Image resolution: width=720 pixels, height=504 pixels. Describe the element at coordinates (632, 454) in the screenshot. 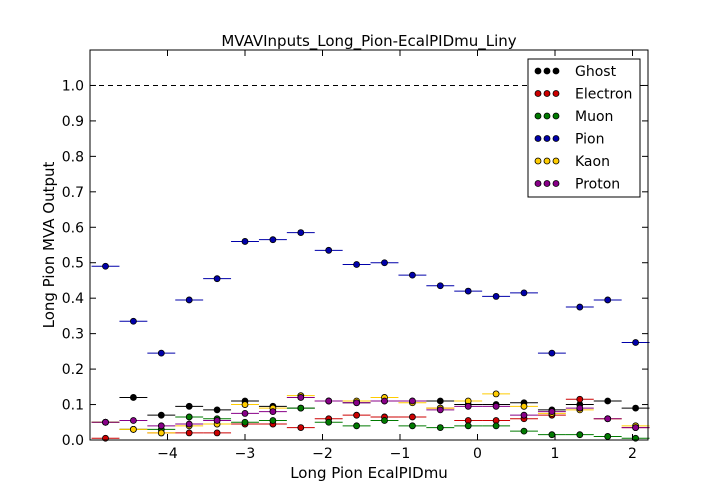

I see `x-tick-label: 2` at that location.